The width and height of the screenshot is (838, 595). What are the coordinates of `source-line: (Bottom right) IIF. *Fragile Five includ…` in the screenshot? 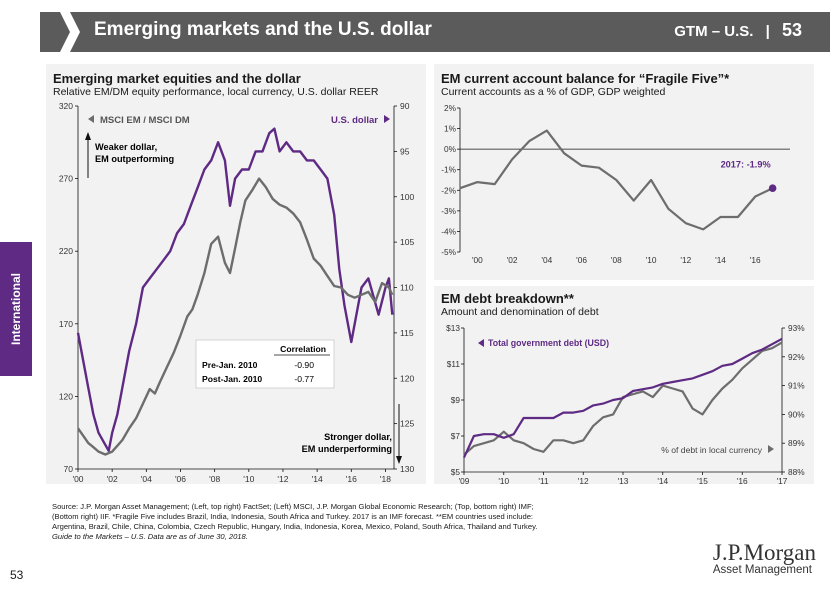 It's located at (293, 516).